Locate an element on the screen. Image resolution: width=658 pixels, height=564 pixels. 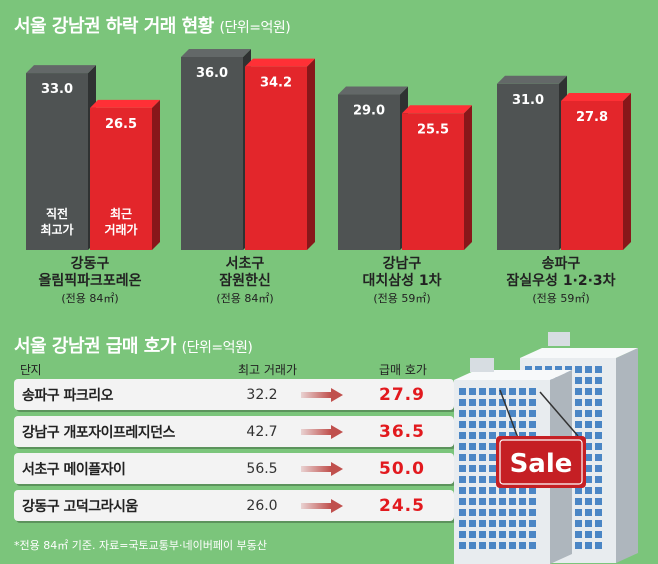
sale-sign-text: Sale is located at coordinates (541, 464).